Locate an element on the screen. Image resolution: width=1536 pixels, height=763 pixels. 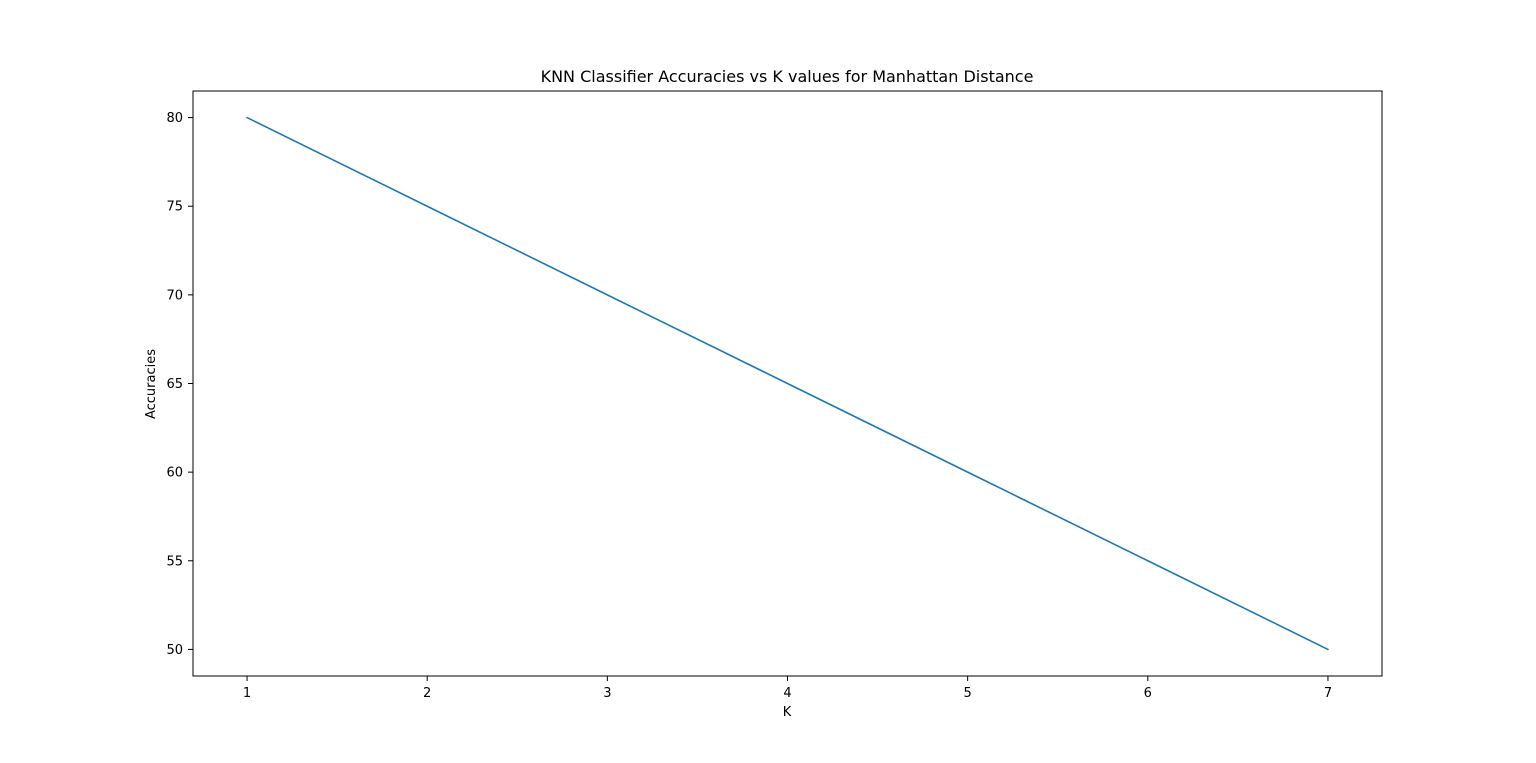
y-tick-label: 50 is located at coordinates (174, 650).